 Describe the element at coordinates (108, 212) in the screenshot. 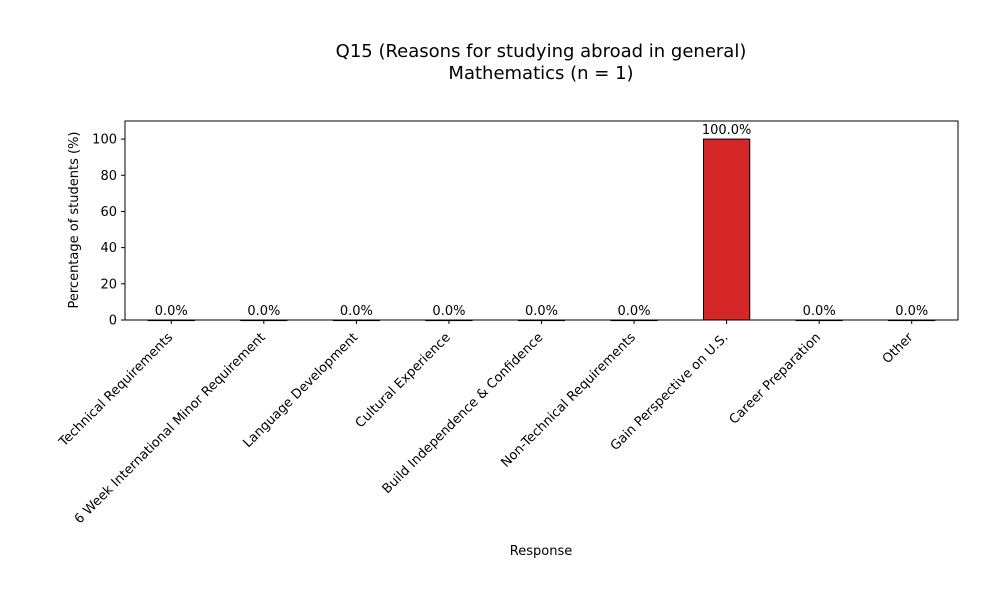

I see `y-tick-label: 60` at that location.